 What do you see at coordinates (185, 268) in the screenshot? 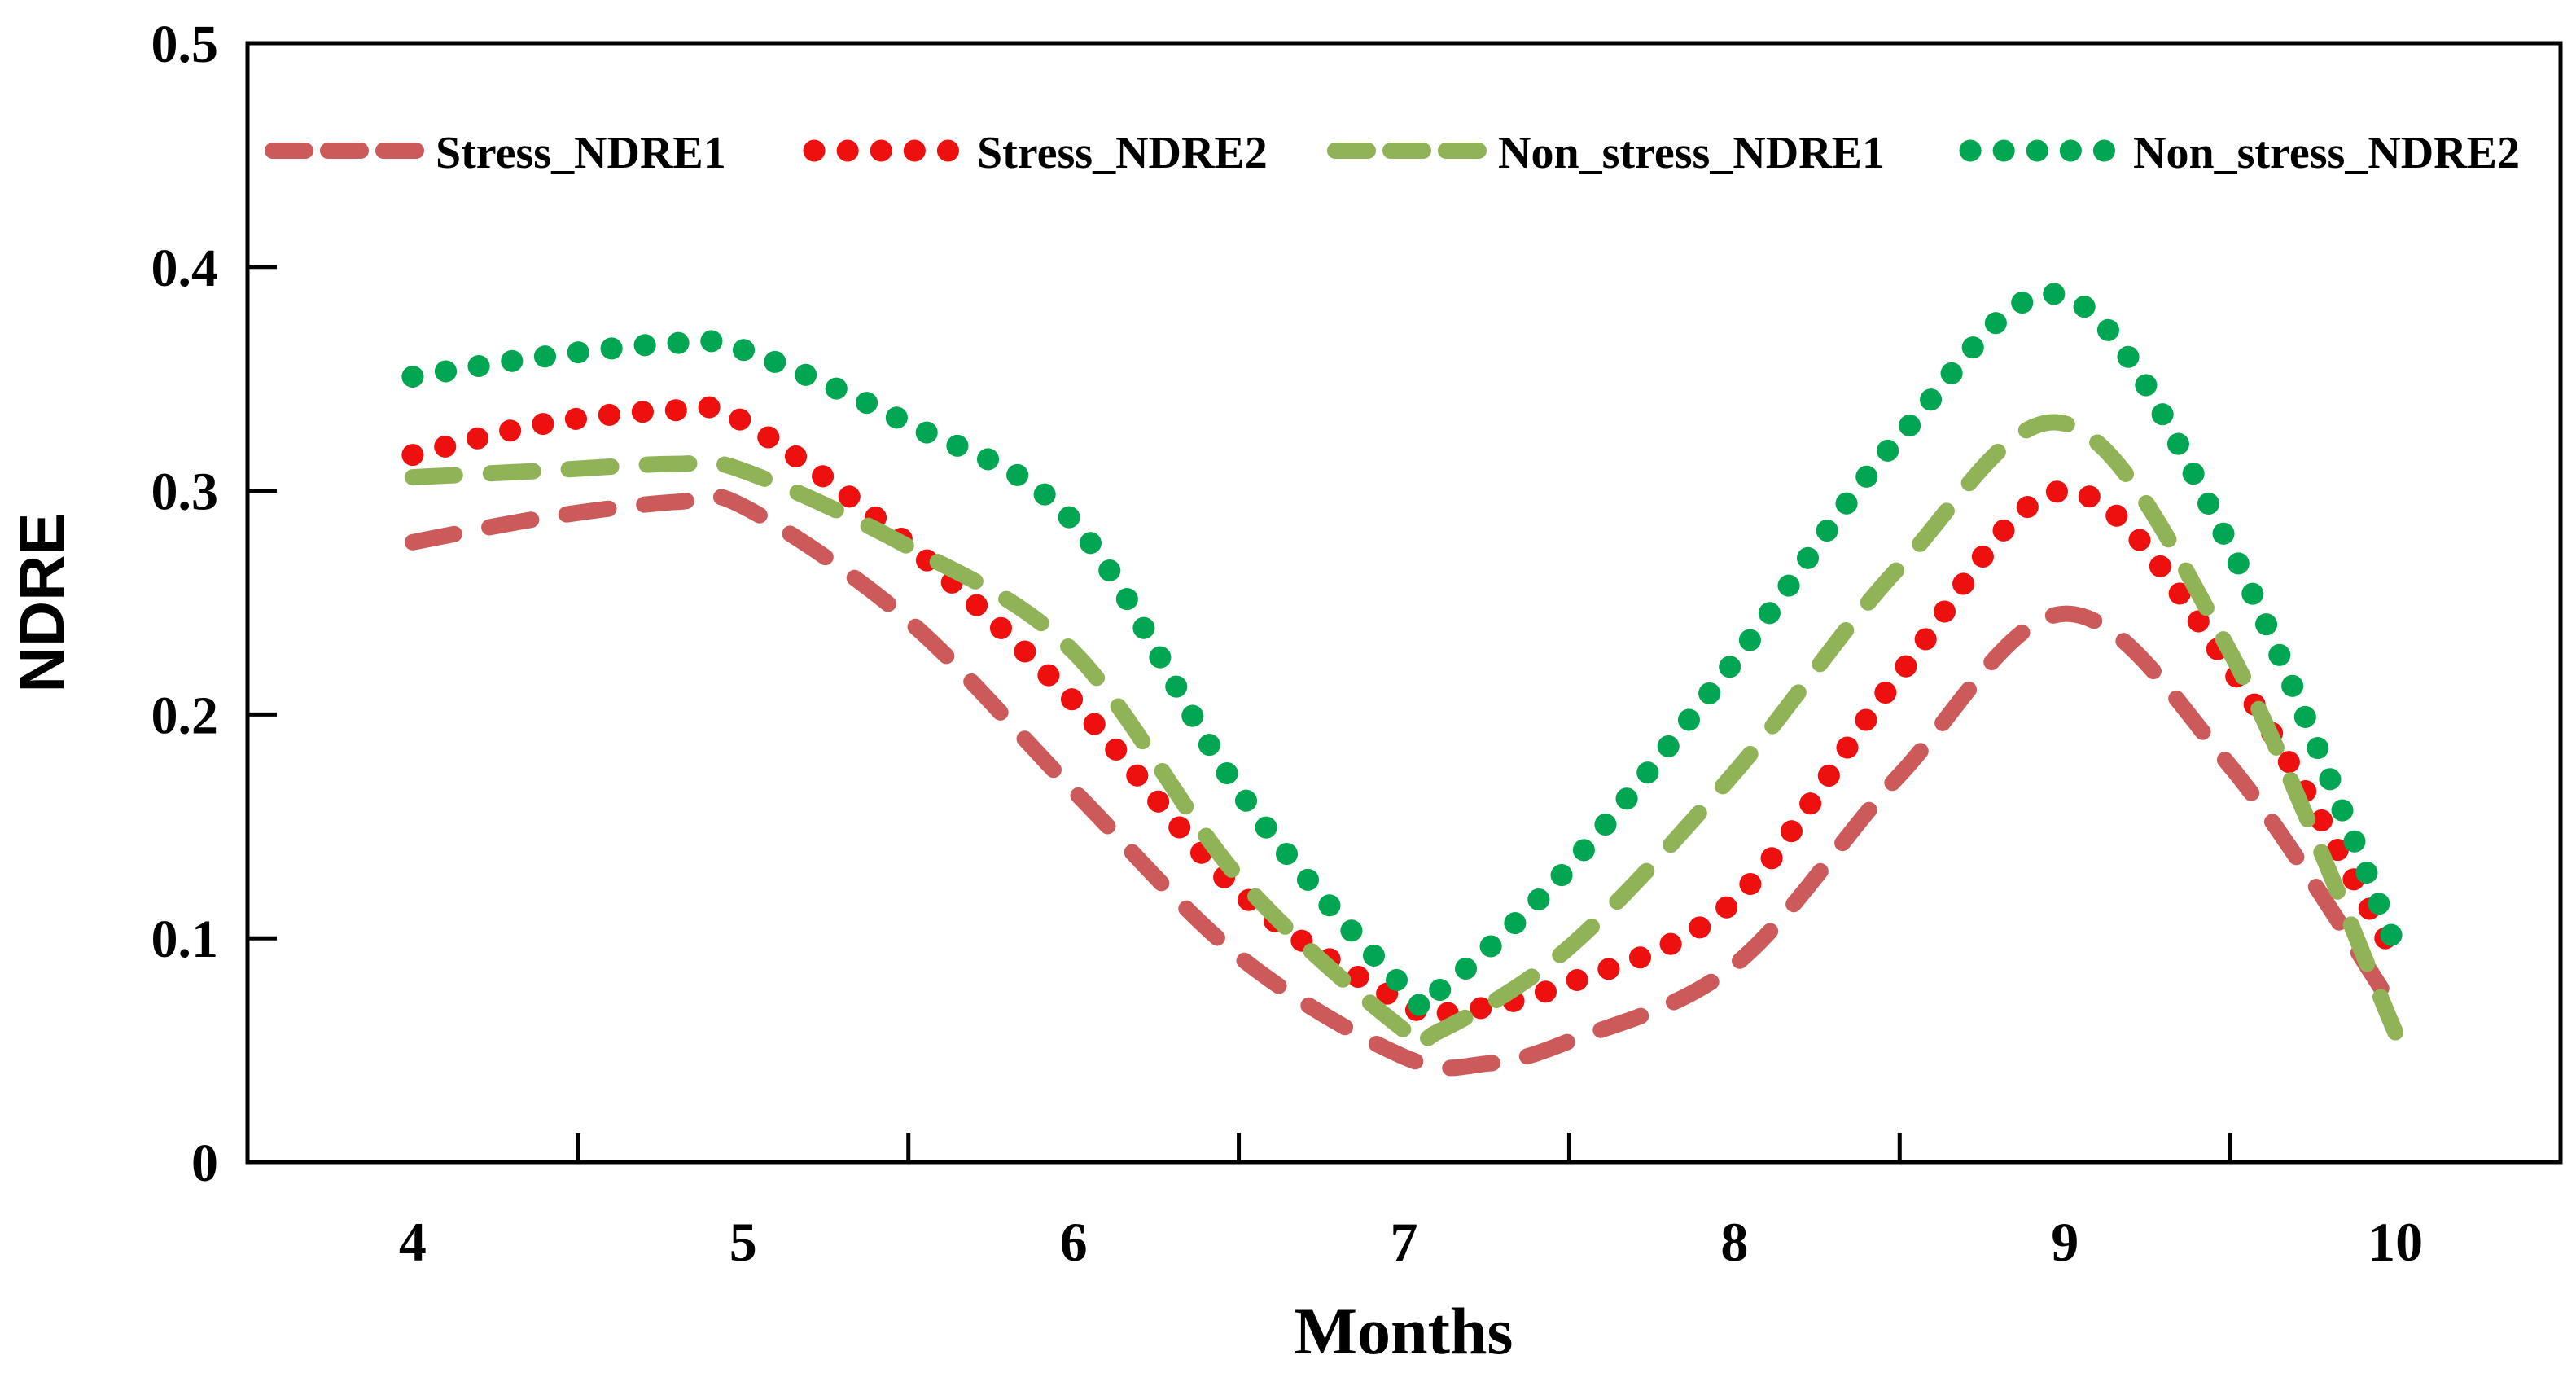
I see `y-tick-label: 0.4` at bounding box center [185, 268].